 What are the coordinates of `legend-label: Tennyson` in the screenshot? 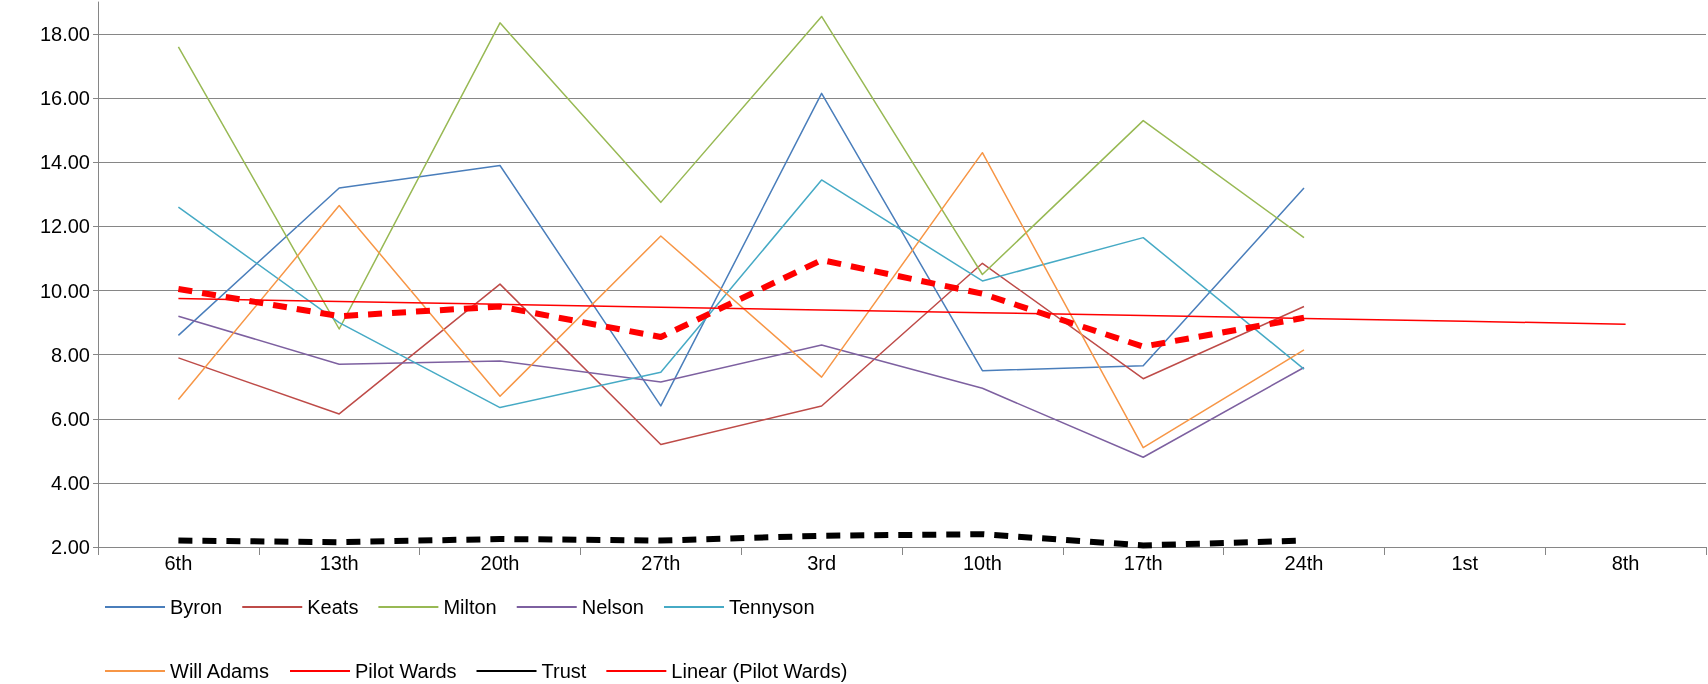 It's located at (771, 607).